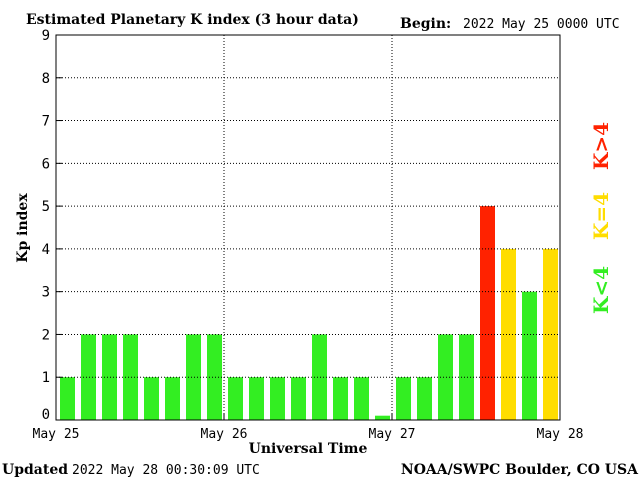 The width and height of the screenshot is (640, 480). I want to click on x-tick-label-3: May 28, so click(560, 434).